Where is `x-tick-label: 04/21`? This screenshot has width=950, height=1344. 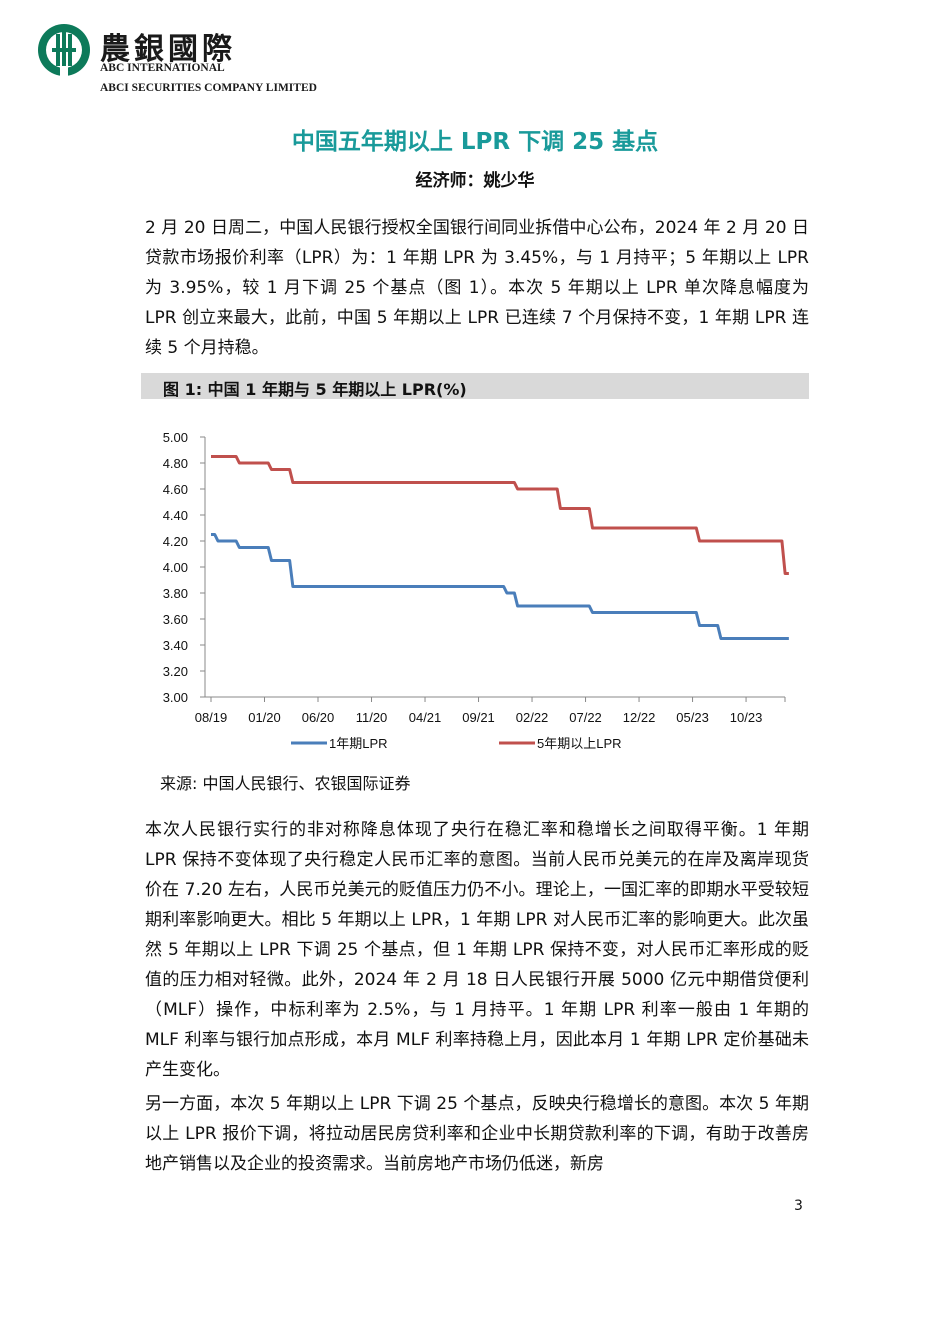
x-tick-label: 04/21 is located at coordinates (425, 717).